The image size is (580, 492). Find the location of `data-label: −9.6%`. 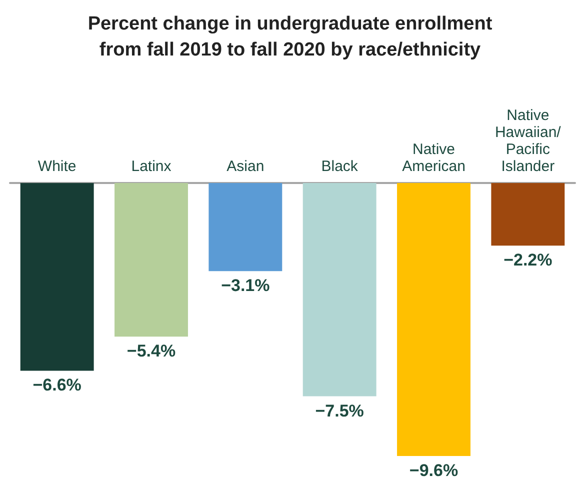

data-label: −9.6% is located at coordinates (433, 470).